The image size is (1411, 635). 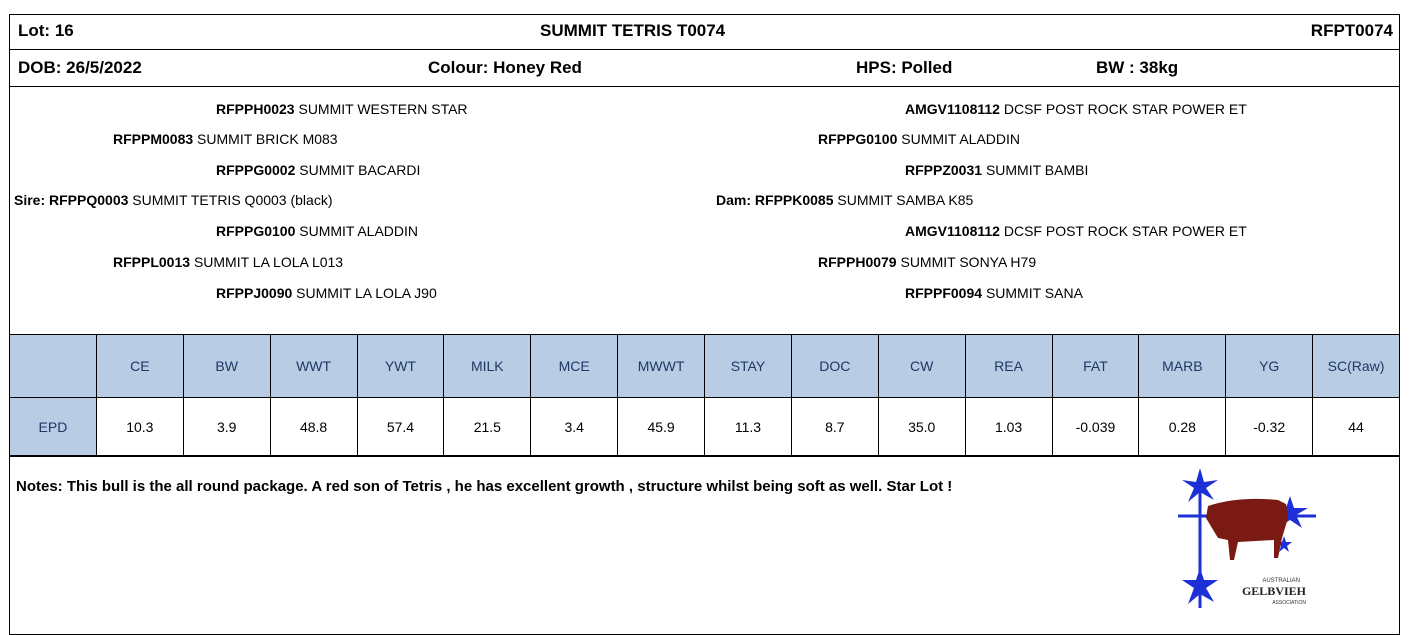 What do you see at coordinates (313, 366) in the screenshot?
I see `column-header: WWT` at bounding box center [313, 366].